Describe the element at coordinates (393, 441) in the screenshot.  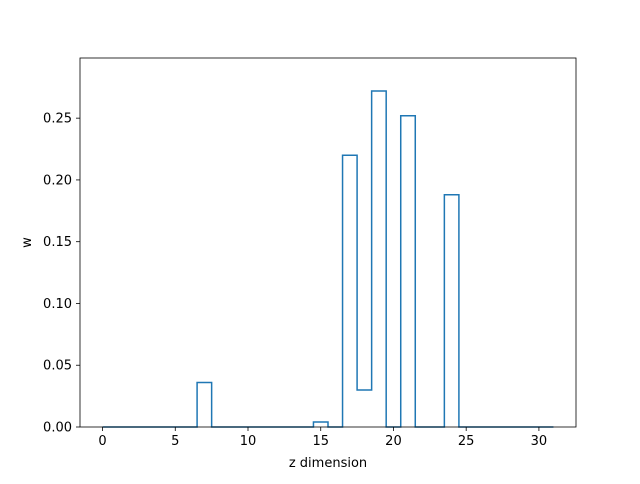
I see `x-tick-label: 20` at that location.